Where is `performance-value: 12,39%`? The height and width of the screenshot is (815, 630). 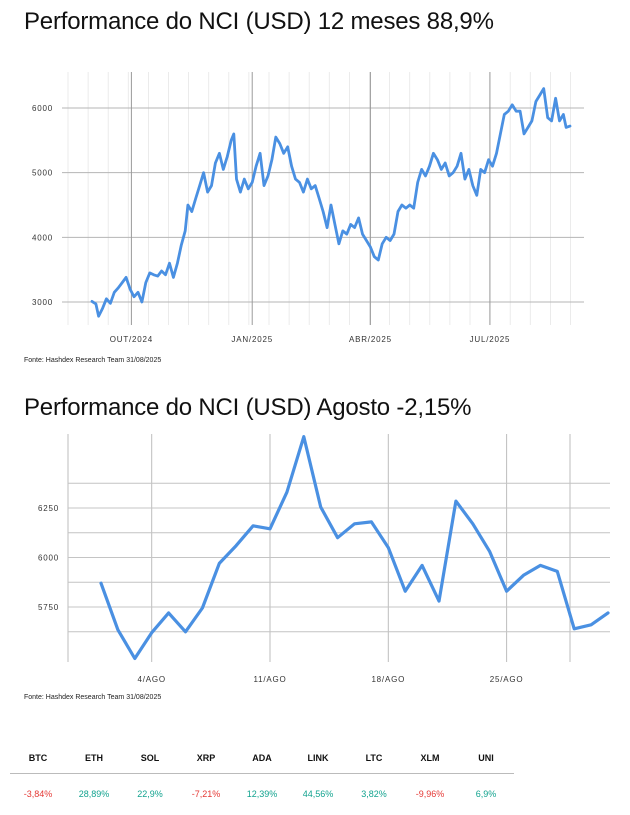
performance-value: 12,39% is located at coordinates (262, 794).